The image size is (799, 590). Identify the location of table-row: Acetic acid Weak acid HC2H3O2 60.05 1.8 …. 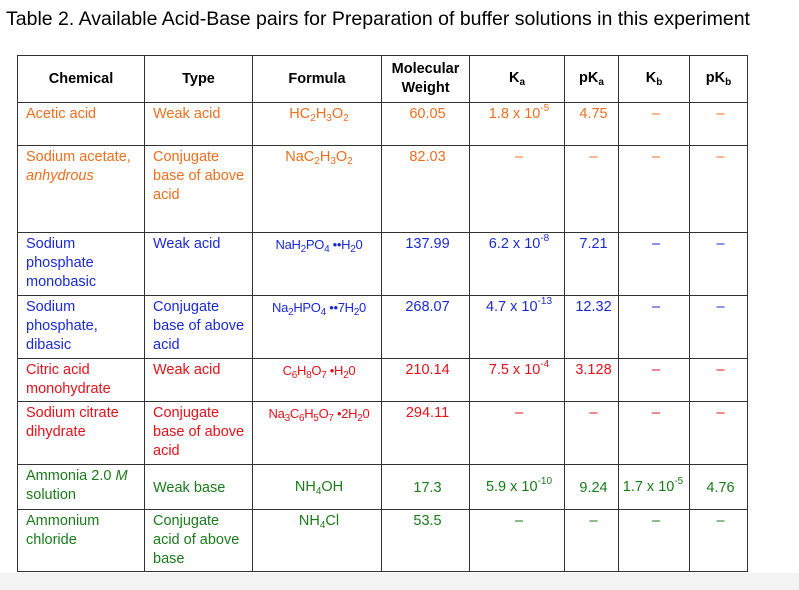
(382, 124).